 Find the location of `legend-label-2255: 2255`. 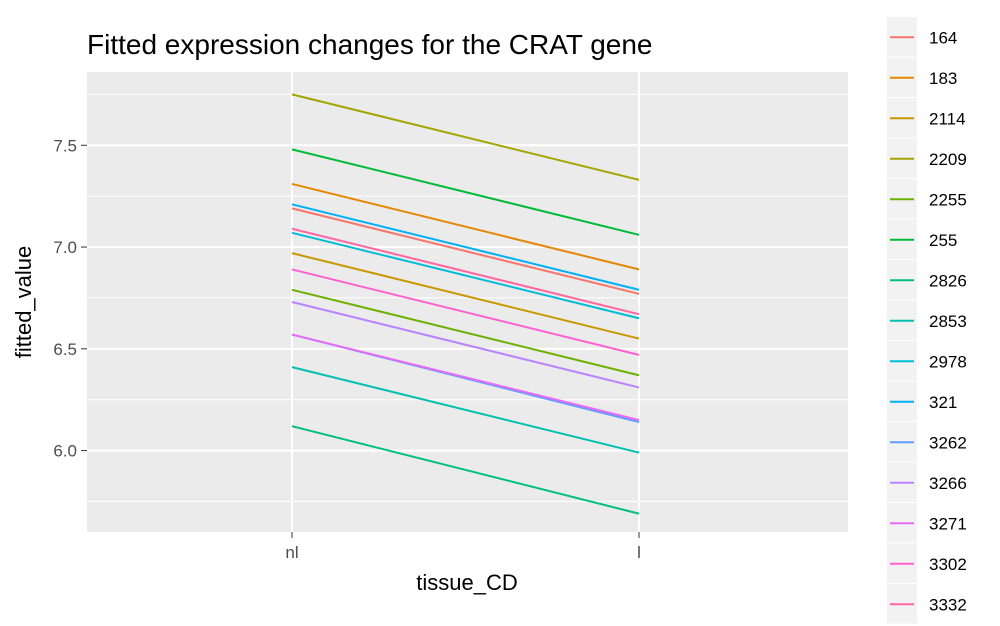

legend-label-2255: 2255 is located at coordinates (948, 199).